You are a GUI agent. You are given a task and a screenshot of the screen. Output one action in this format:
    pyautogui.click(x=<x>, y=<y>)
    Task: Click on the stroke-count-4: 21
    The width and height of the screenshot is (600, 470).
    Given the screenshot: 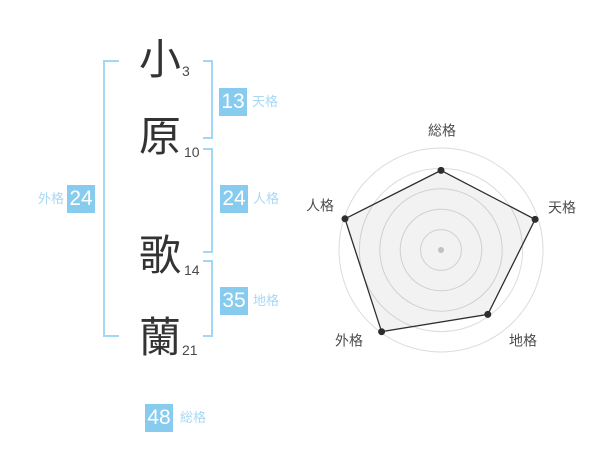 What is the action you would take?
    pyautogui.click(x=190, y=350)
    